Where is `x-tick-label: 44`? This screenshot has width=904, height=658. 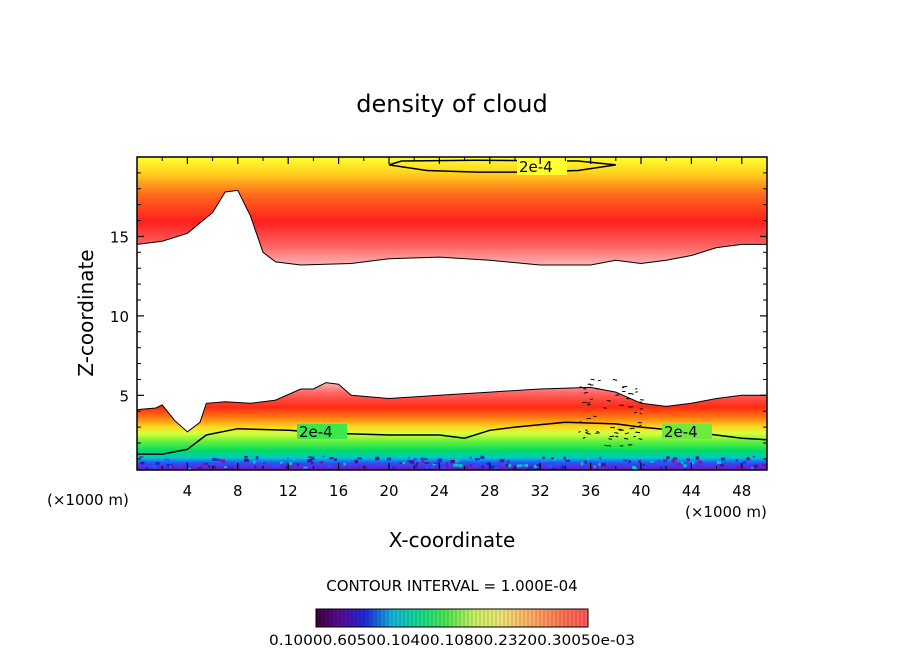 x-tick-label: 44 is located at coordinates (691, 491).